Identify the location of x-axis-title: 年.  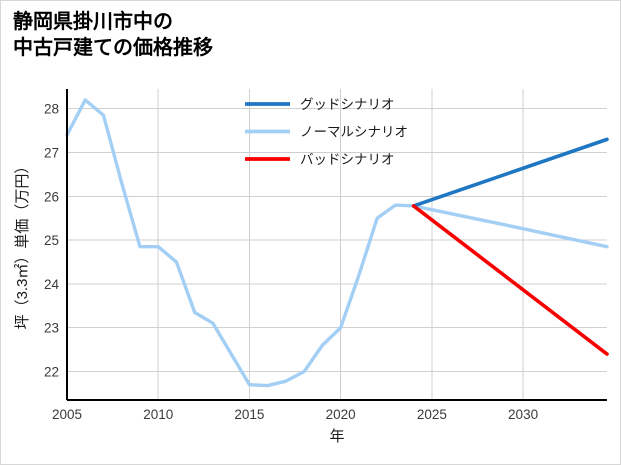
(336, 436).